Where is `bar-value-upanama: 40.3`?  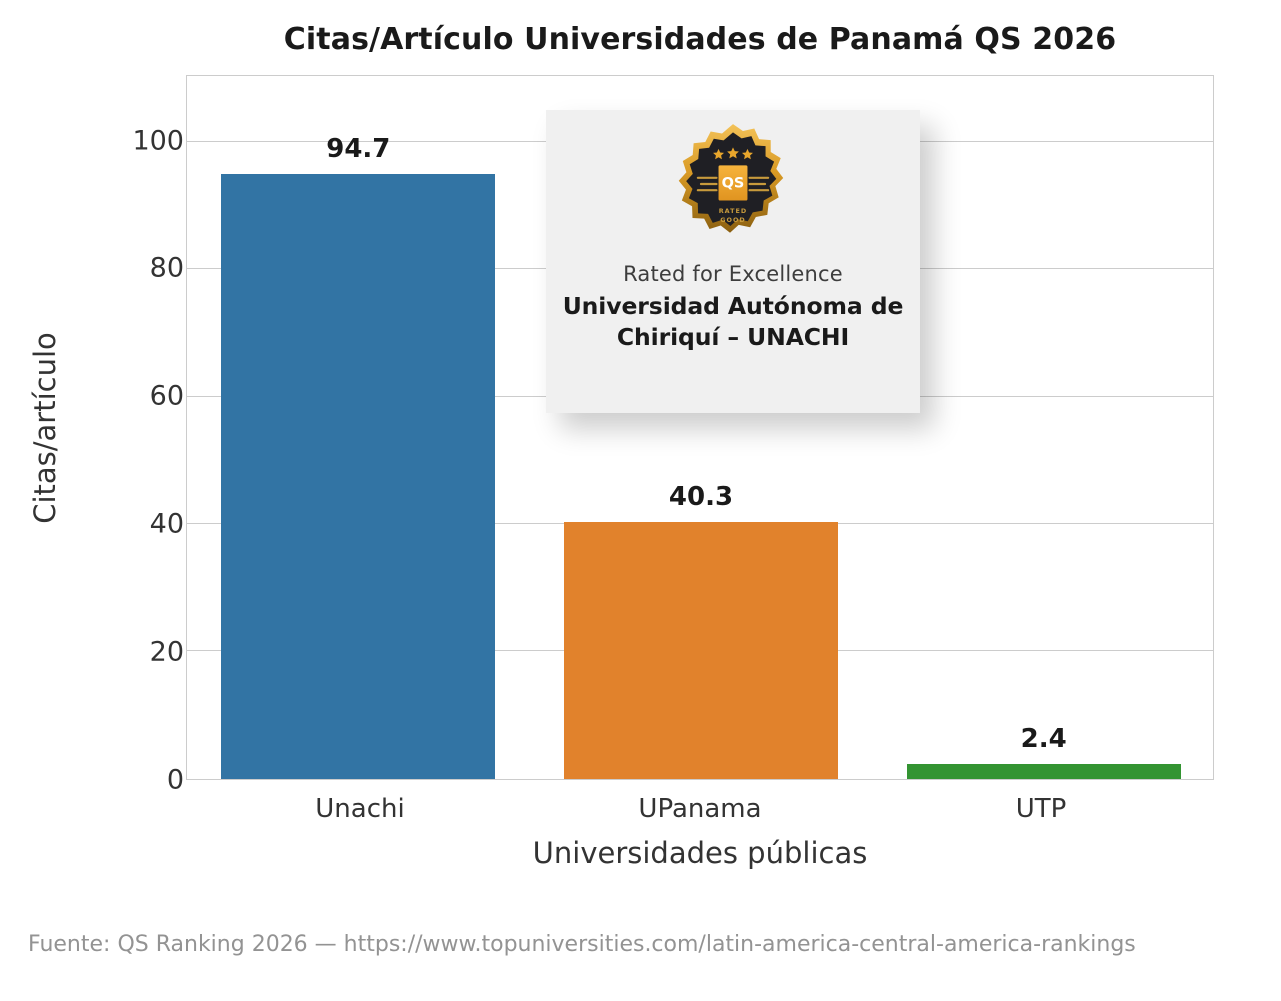 bar-value-upanama: 40.3 is located at coordinates (701, 496).